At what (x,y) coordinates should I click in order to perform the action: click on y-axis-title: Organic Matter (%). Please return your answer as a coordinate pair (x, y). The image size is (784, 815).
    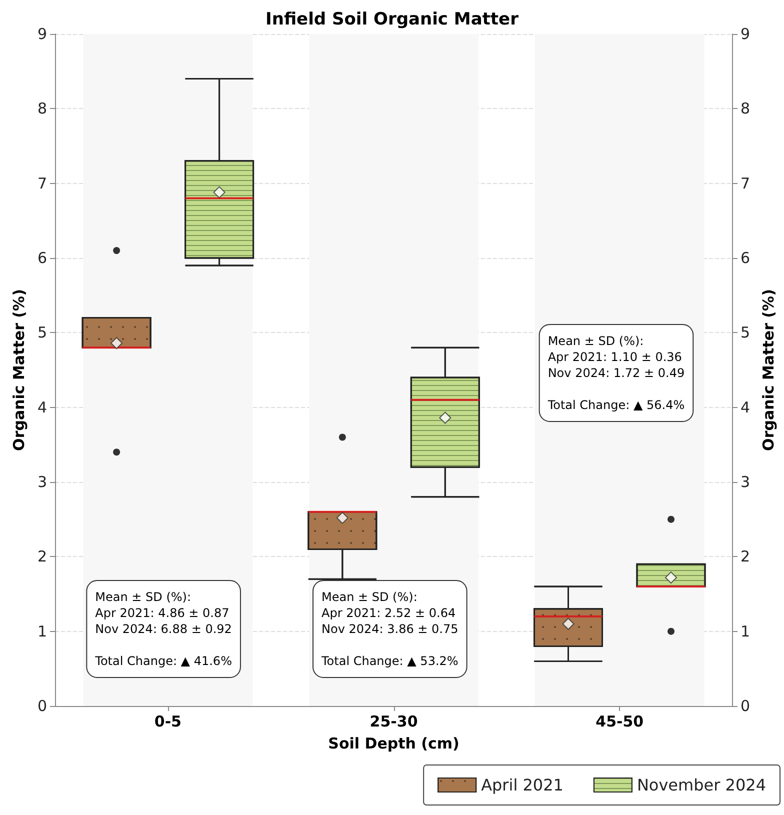
    Looking at the image, I should click on (19, 370).